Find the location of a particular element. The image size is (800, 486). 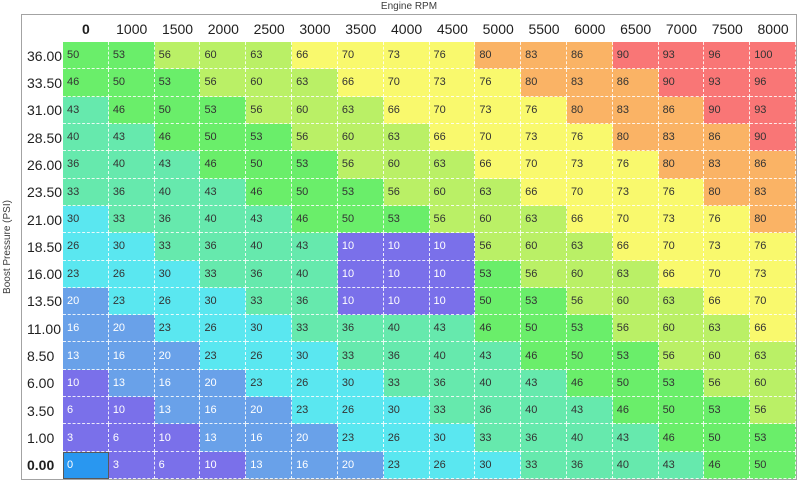

row-header-1.00: 1.00 is located at coordinates (42, 438).